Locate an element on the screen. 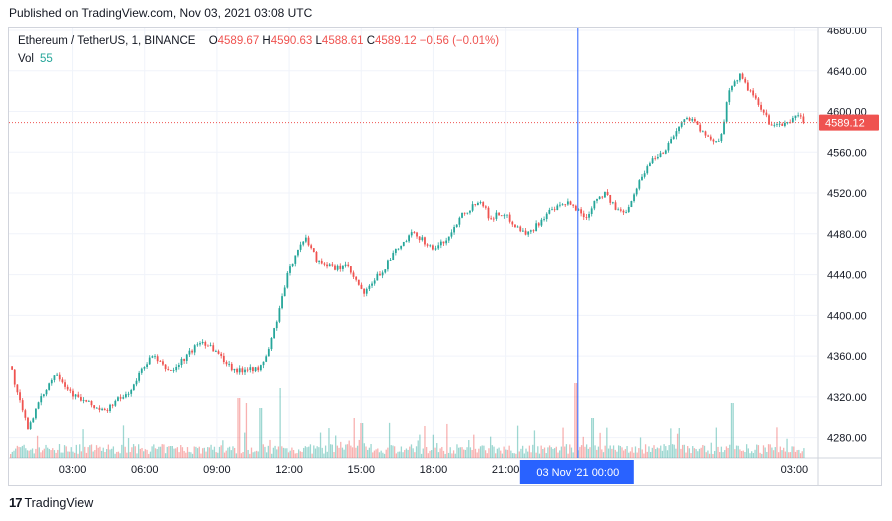  y-tick-label: 4440.00 is located at coordinates (847, 276).